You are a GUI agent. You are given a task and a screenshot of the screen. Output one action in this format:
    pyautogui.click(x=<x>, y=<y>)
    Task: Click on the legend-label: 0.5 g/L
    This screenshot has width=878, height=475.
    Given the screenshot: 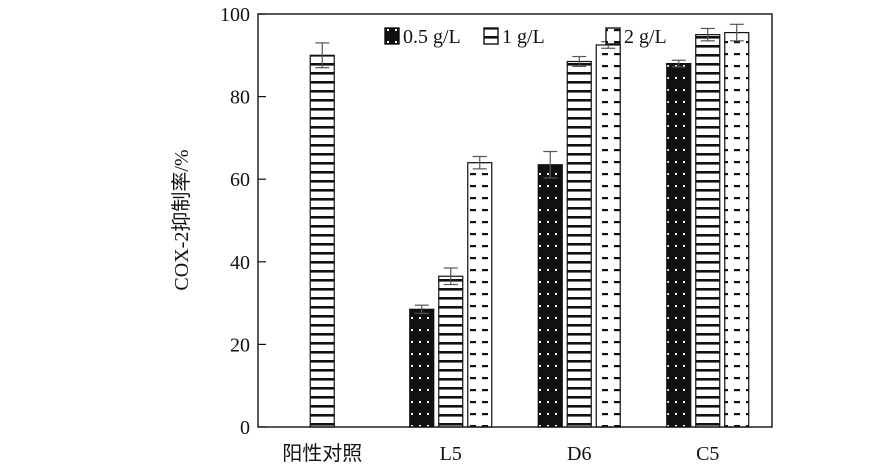 What is the action you would take?
    pyautogui.click(x=432, y=37)
    